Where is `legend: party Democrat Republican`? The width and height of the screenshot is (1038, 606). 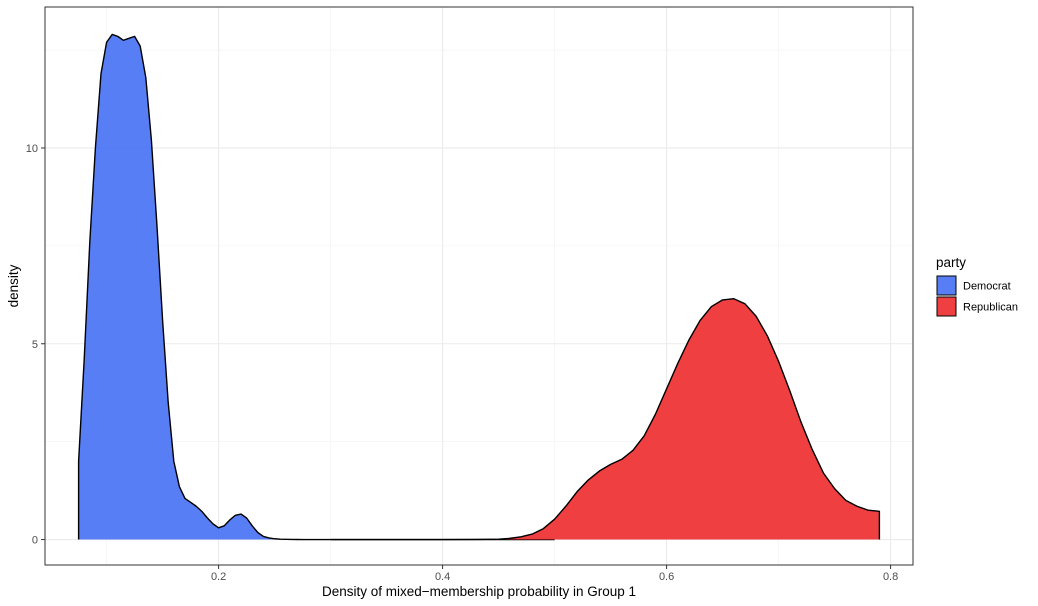
legend: party Democrat Republican is located at coordinates (977, 286).